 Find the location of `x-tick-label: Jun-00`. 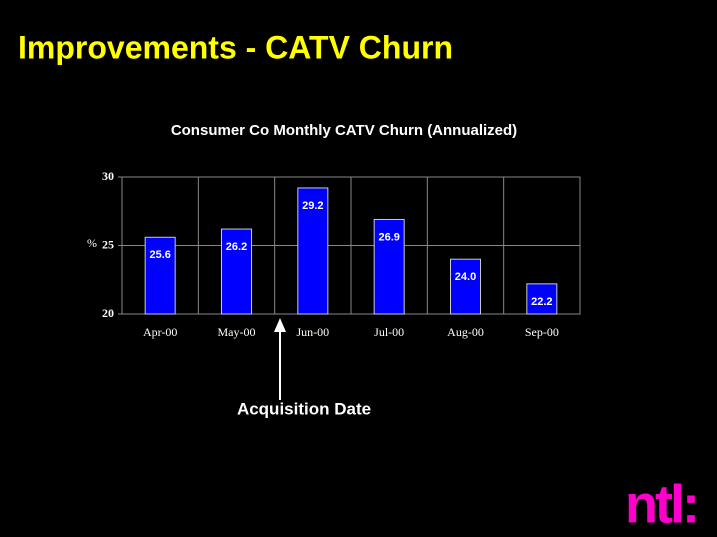

x-tick-label: Jun-00 is located at coordinates (312, 332).